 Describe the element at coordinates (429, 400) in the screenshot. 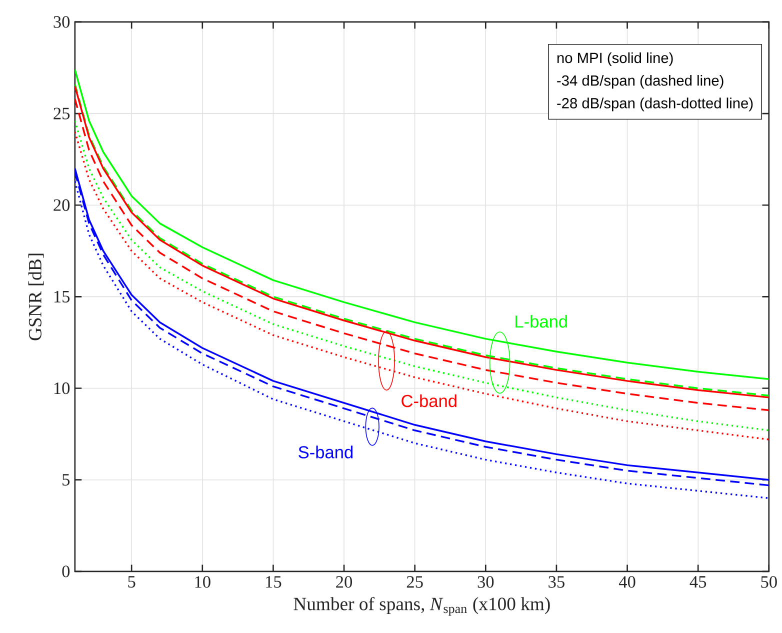

I see `annotation: C-band` at that location.